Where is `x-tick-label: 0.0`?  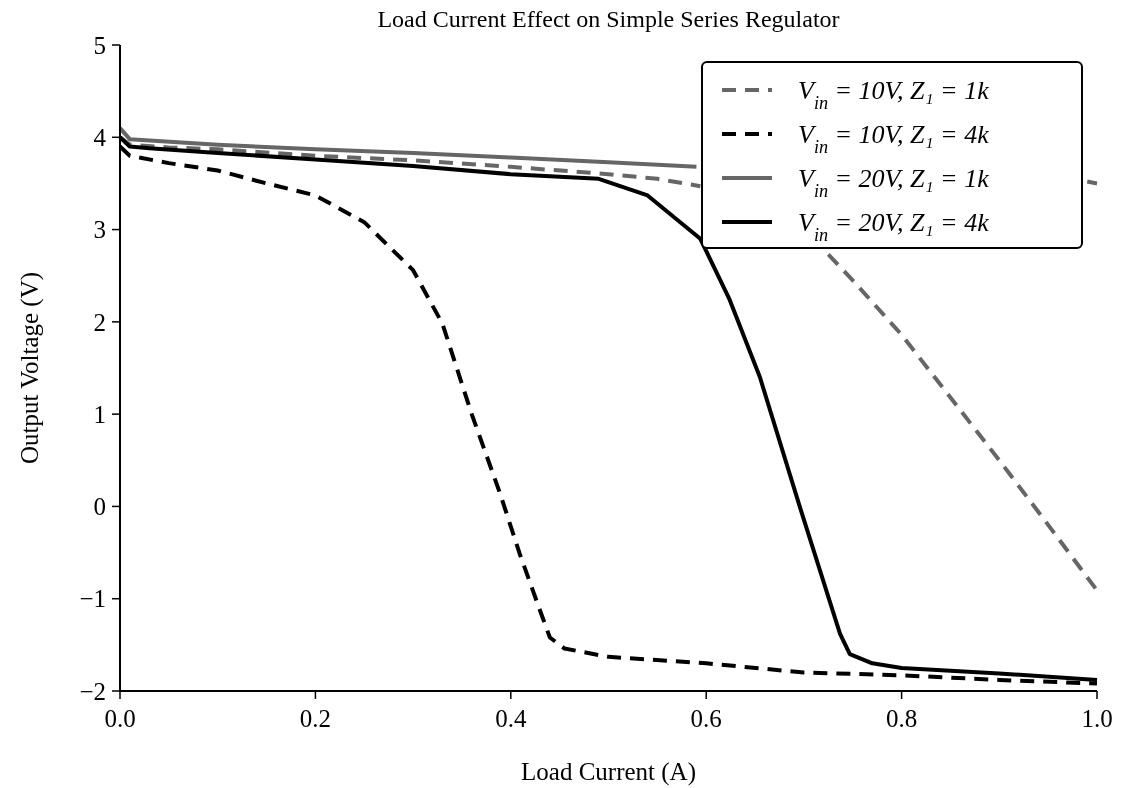 x-tick-label: 0.0 is located at coordinates (120, 718).